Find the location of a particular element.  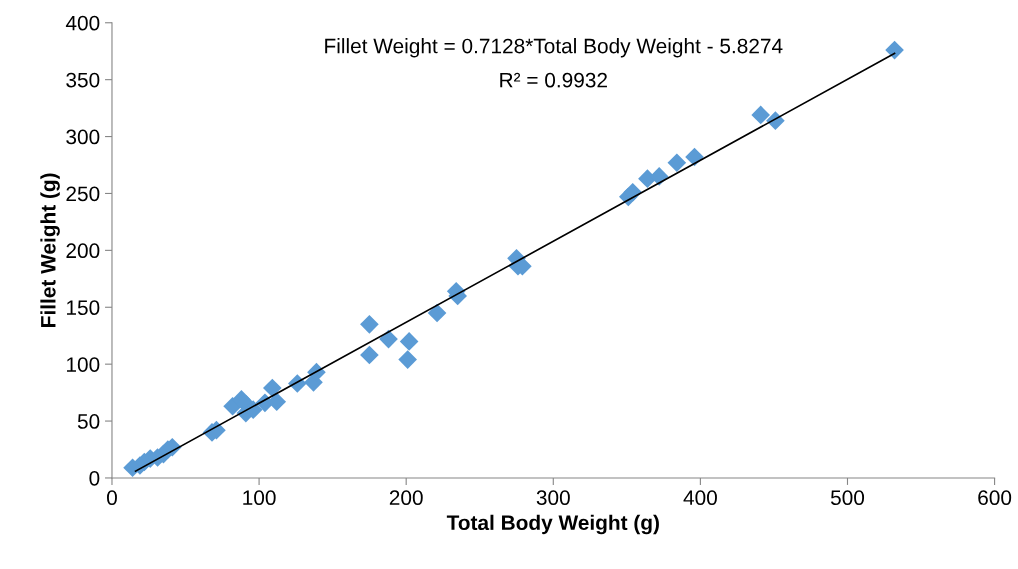

y-tick-label: 100 is located at coordinates (83, 364).